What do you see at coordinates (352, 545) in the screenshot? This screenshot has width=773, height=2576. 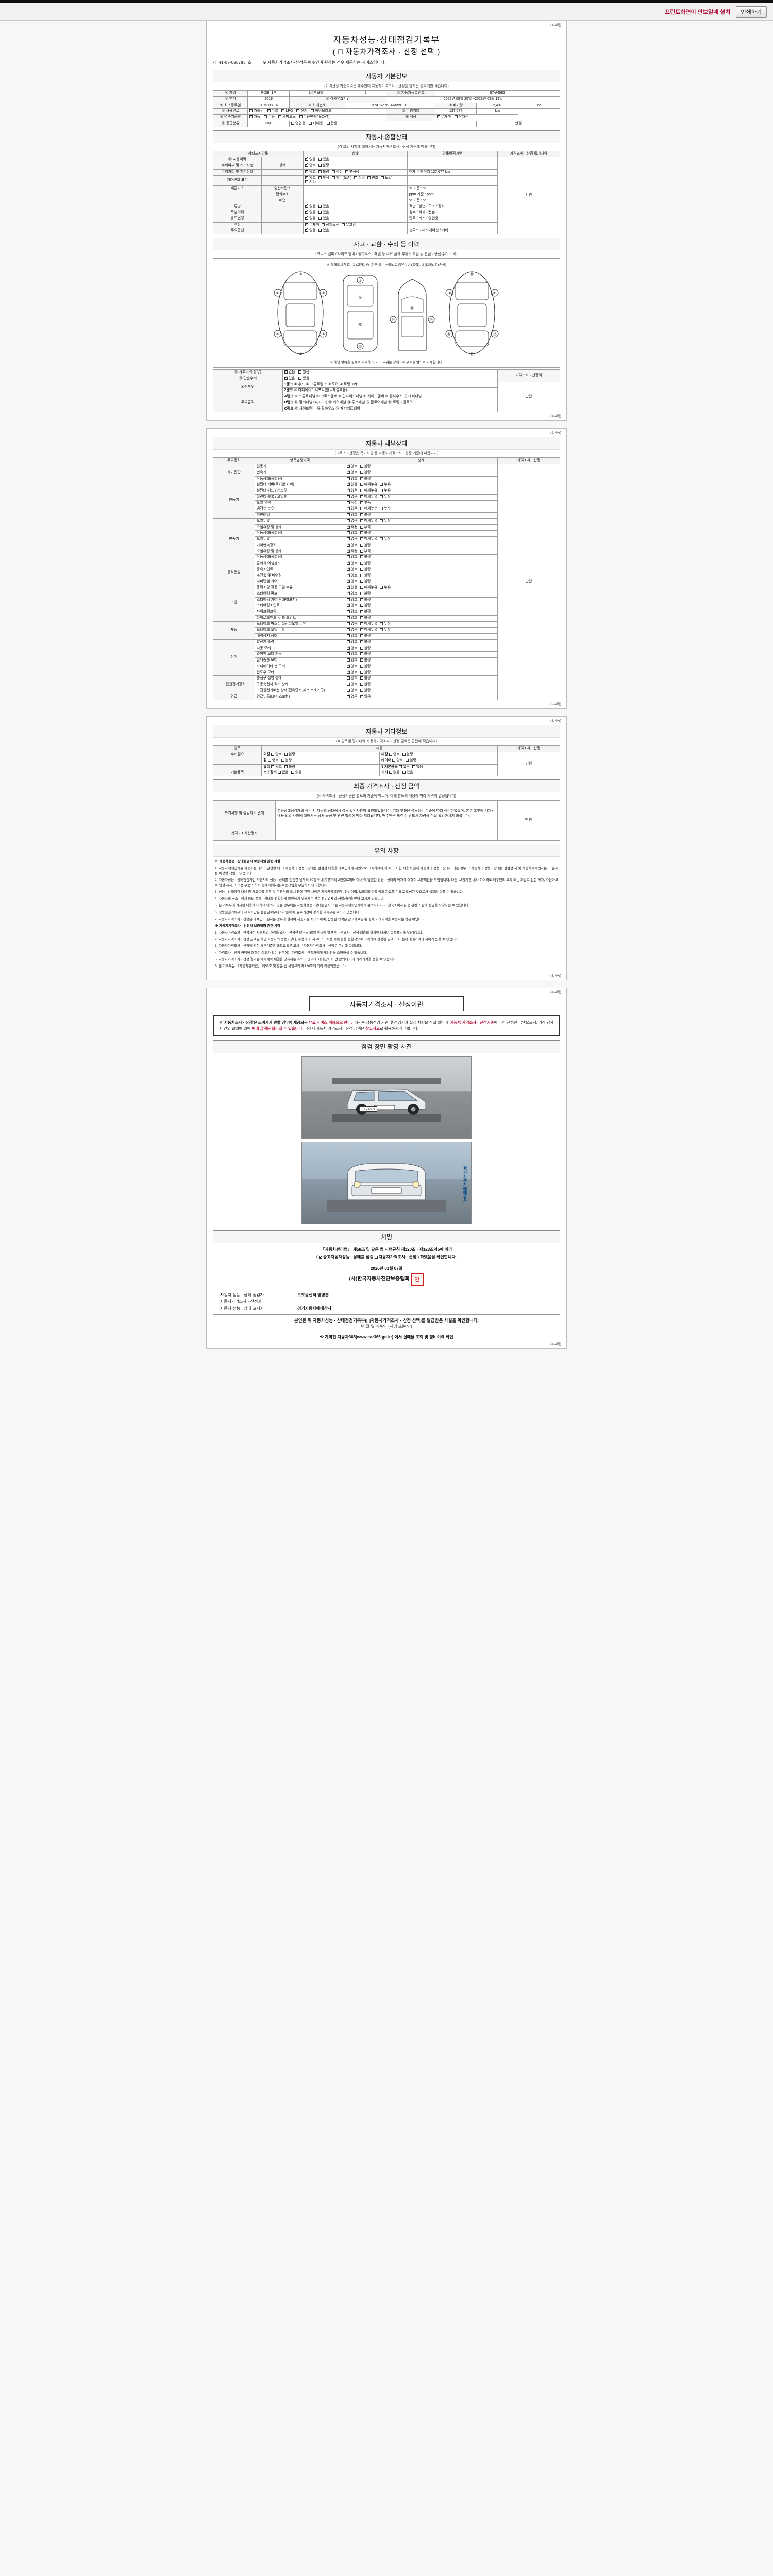 I see `detail-2-4-opt-0: 양호` at bounding box center [352, 545].